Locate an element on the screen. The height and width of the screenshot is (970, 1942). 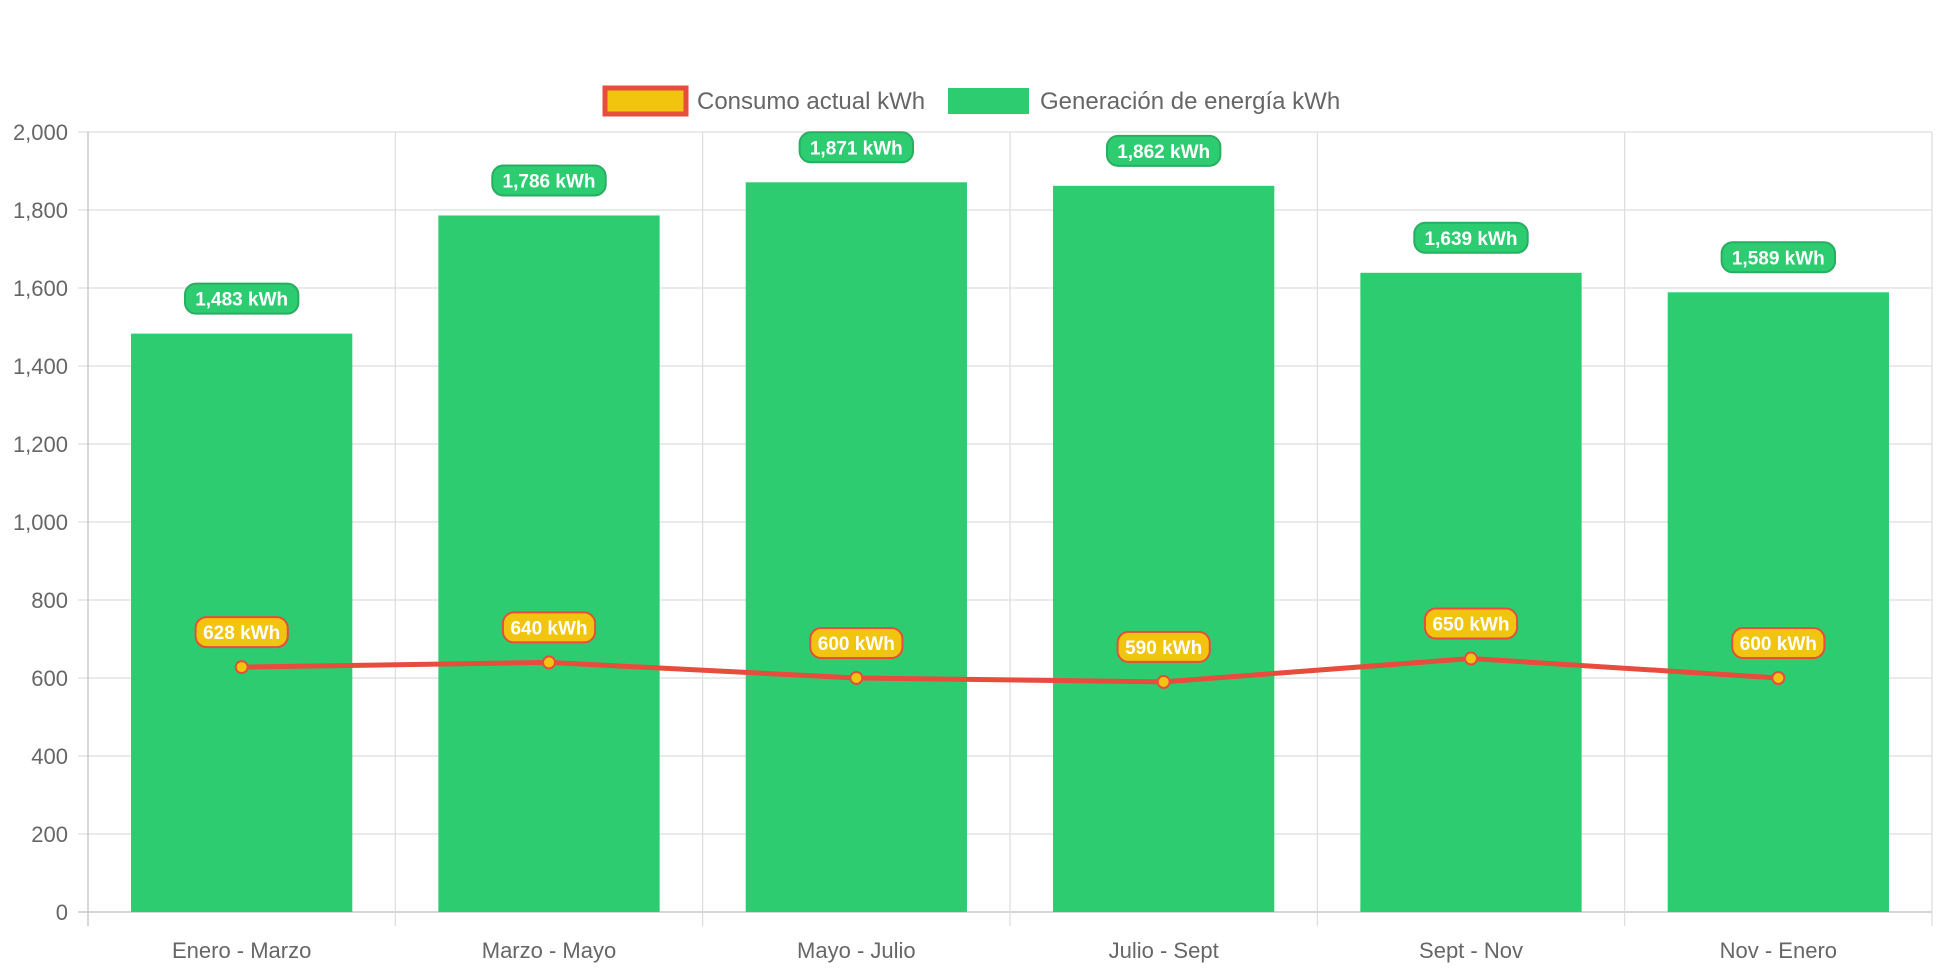
bar-data-label: 1,589 kWh is located at coordinates (1778, 257).